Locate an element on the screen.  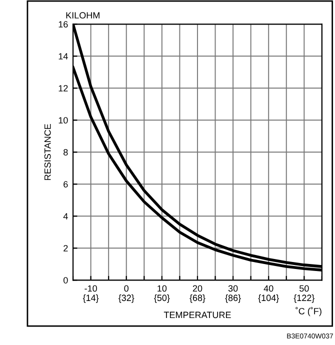
text: ˚C (˚F) is located at coordinates (309, 311).